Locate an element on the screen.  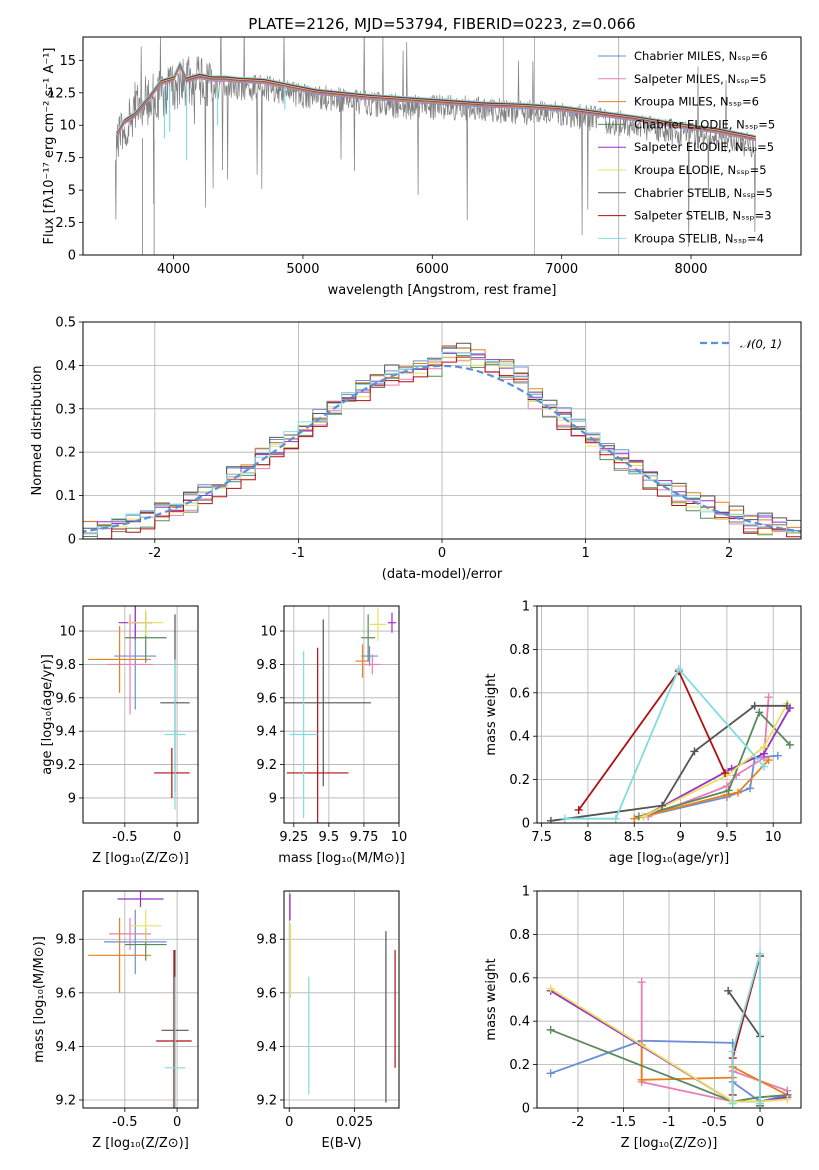
x-tick-label: 10 is located at coordinates (399, 837).